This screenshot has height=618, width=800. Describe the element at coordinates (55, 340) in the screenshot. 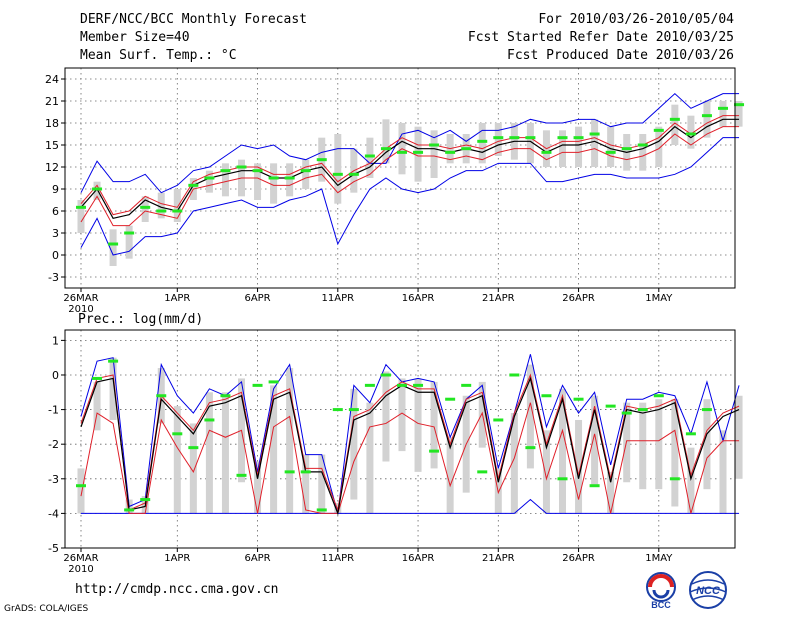

I see `precip-ytick-label: 1` at that location.